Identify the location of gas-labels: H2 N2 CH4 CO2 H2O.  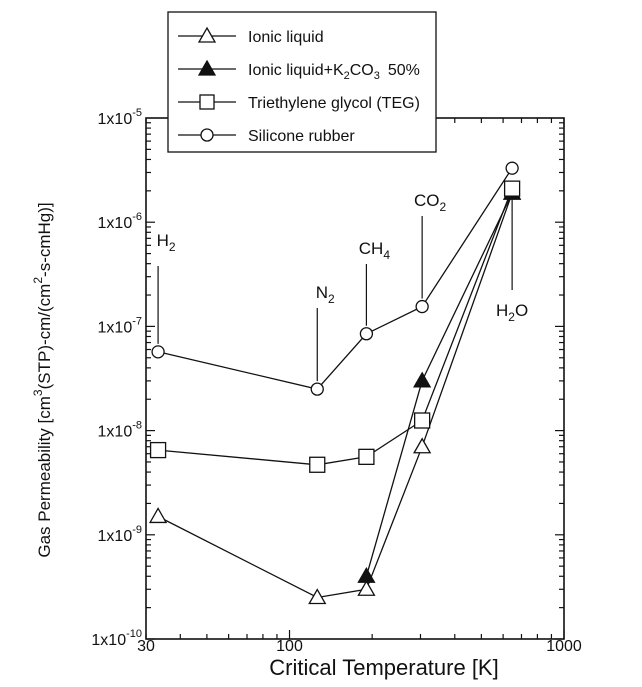
(343, 257).